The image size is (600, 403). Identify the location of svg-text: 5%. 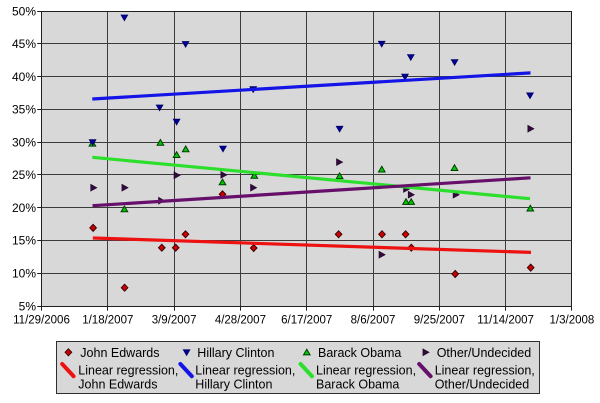
(28, 306).